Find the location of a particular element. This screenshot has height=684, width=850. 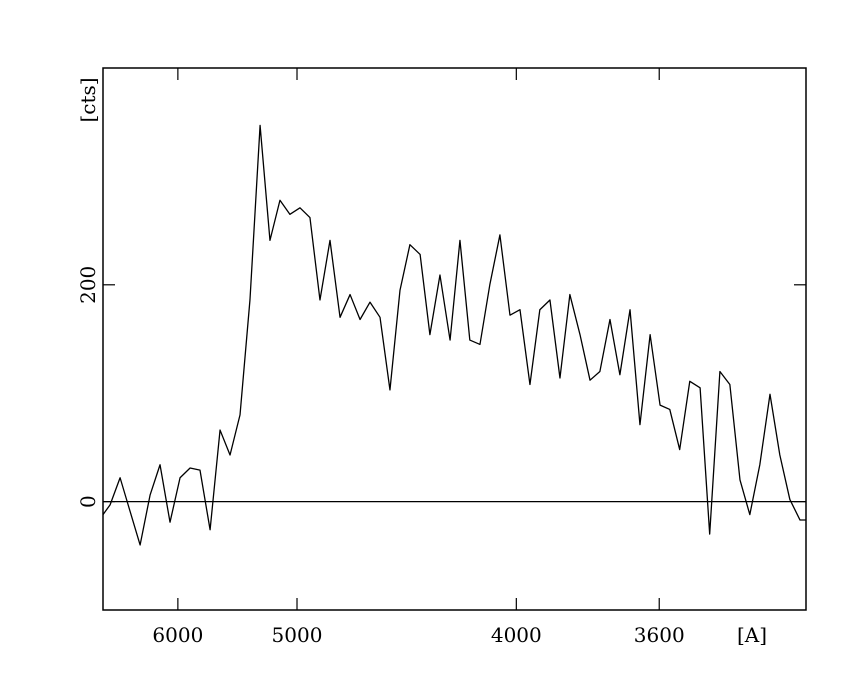

x-tick-label: 6000 is located at coordinates (177, 635).